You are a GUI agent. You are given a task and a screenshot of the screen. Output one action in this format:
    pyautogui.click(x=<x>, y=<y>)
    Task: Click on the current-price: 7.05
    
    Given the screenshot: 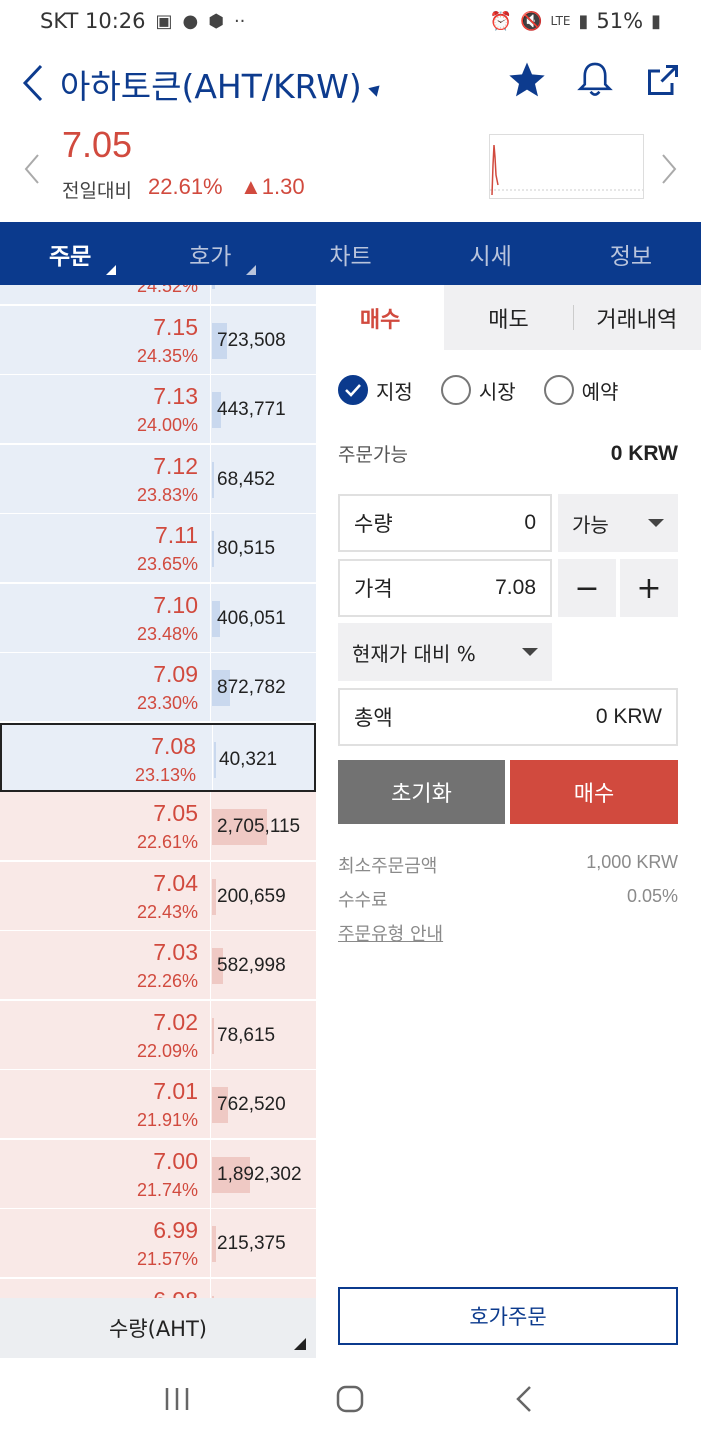 What is the action you would take?
    pyautogui.click(x=97, y=144)
    